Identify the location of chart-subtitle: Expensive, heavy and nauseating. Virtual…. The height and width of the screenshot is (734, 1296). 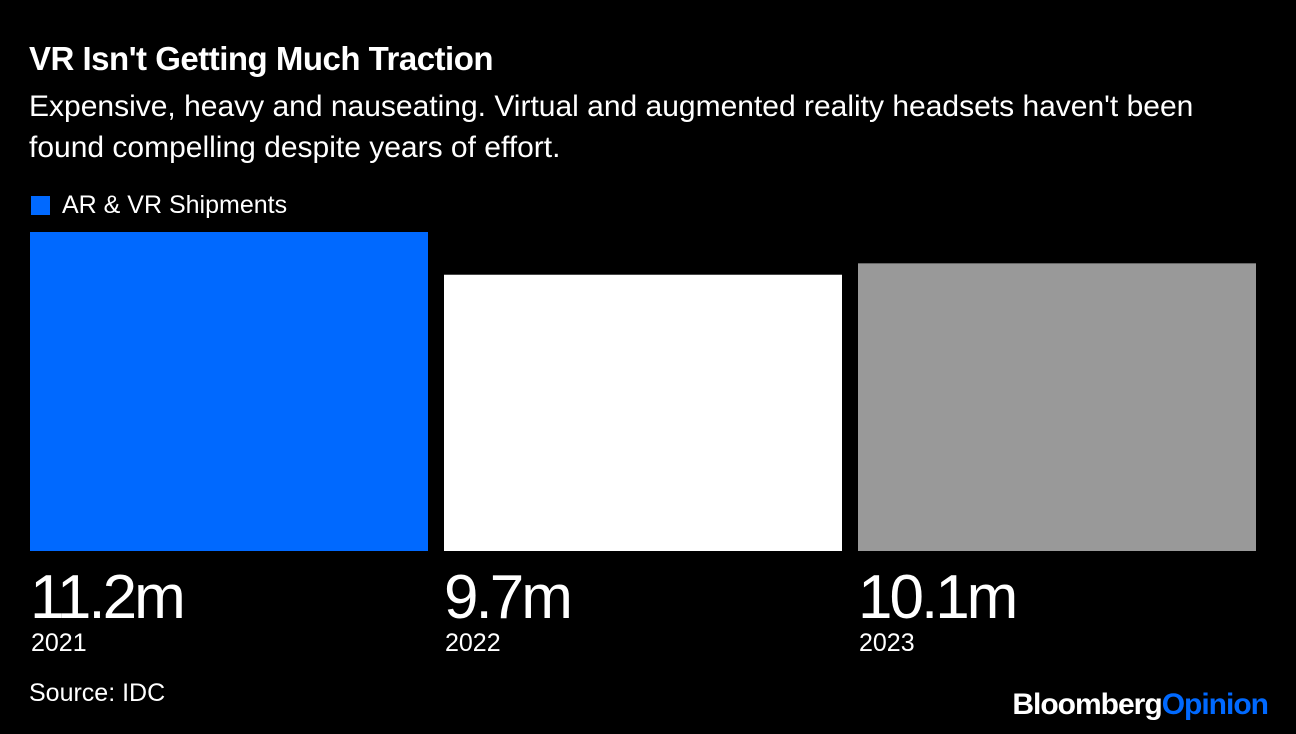
(611, 127).